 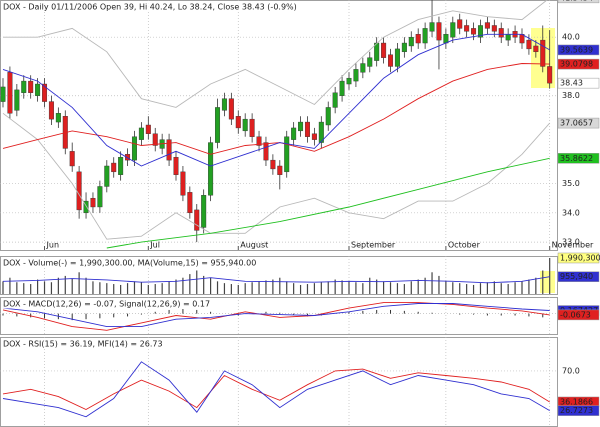 I want to click on x-tick-label: Jun, so click(x=53, y=245).